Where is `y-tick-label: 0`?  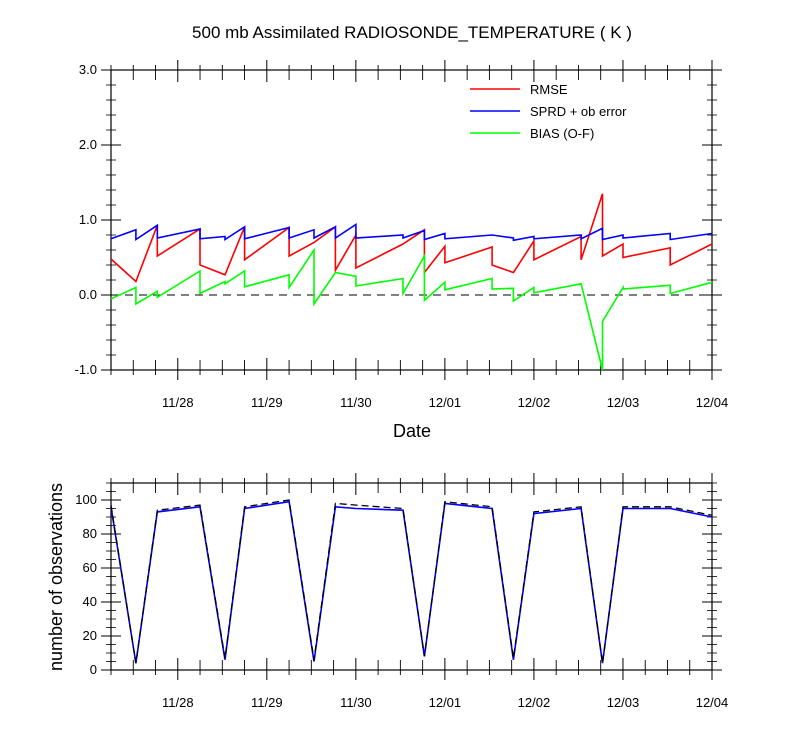 y-tick-label: 0 is located at coordinates (93, 669).